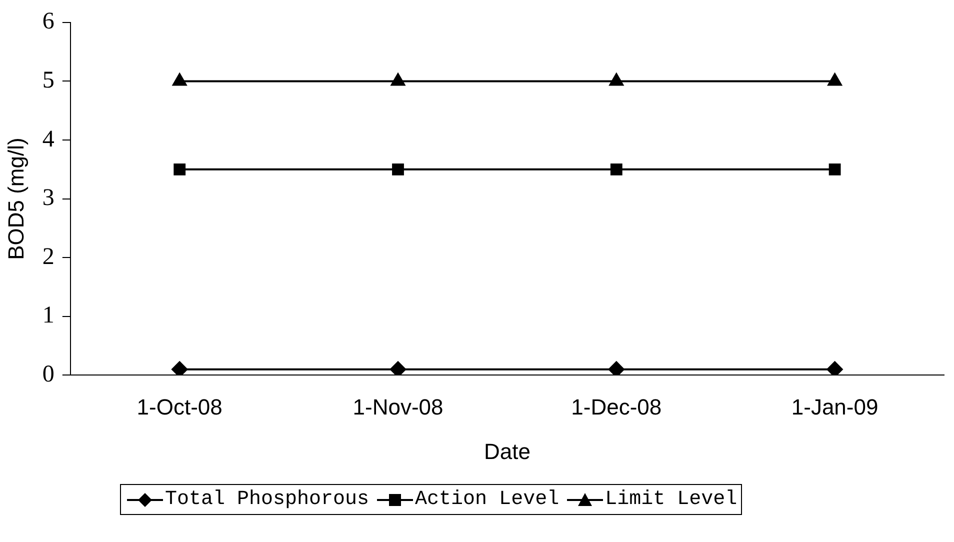 This screenshot has height=542, width=954. What do you see at coordinates (48, 374) in the screenshot?
I see `y-tick-label: 0` at bounding box center [48, 374].